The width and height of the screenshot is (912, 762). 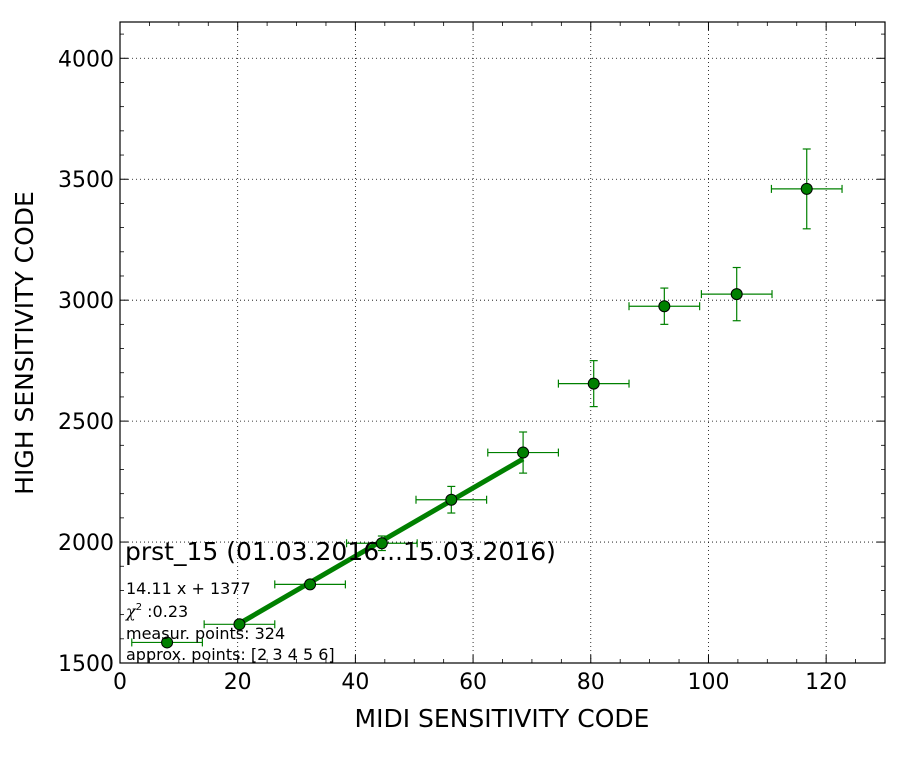 What do you see at coordinates (24, 343) in the screenshot?
I see `y-axis-title: HIGH SENSITIVITY CODE` at bounding box center [24, 343].